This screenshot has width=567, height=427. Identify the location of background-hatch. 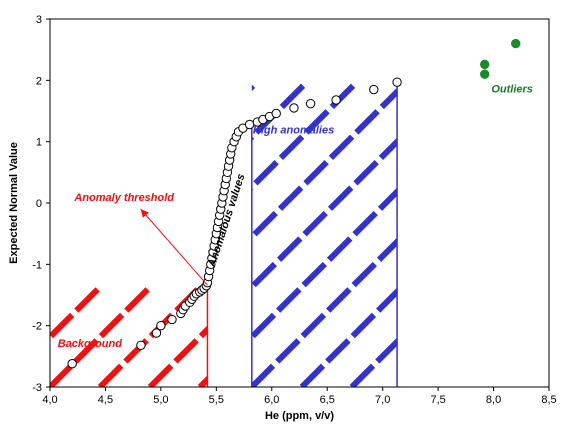
(104, 336).